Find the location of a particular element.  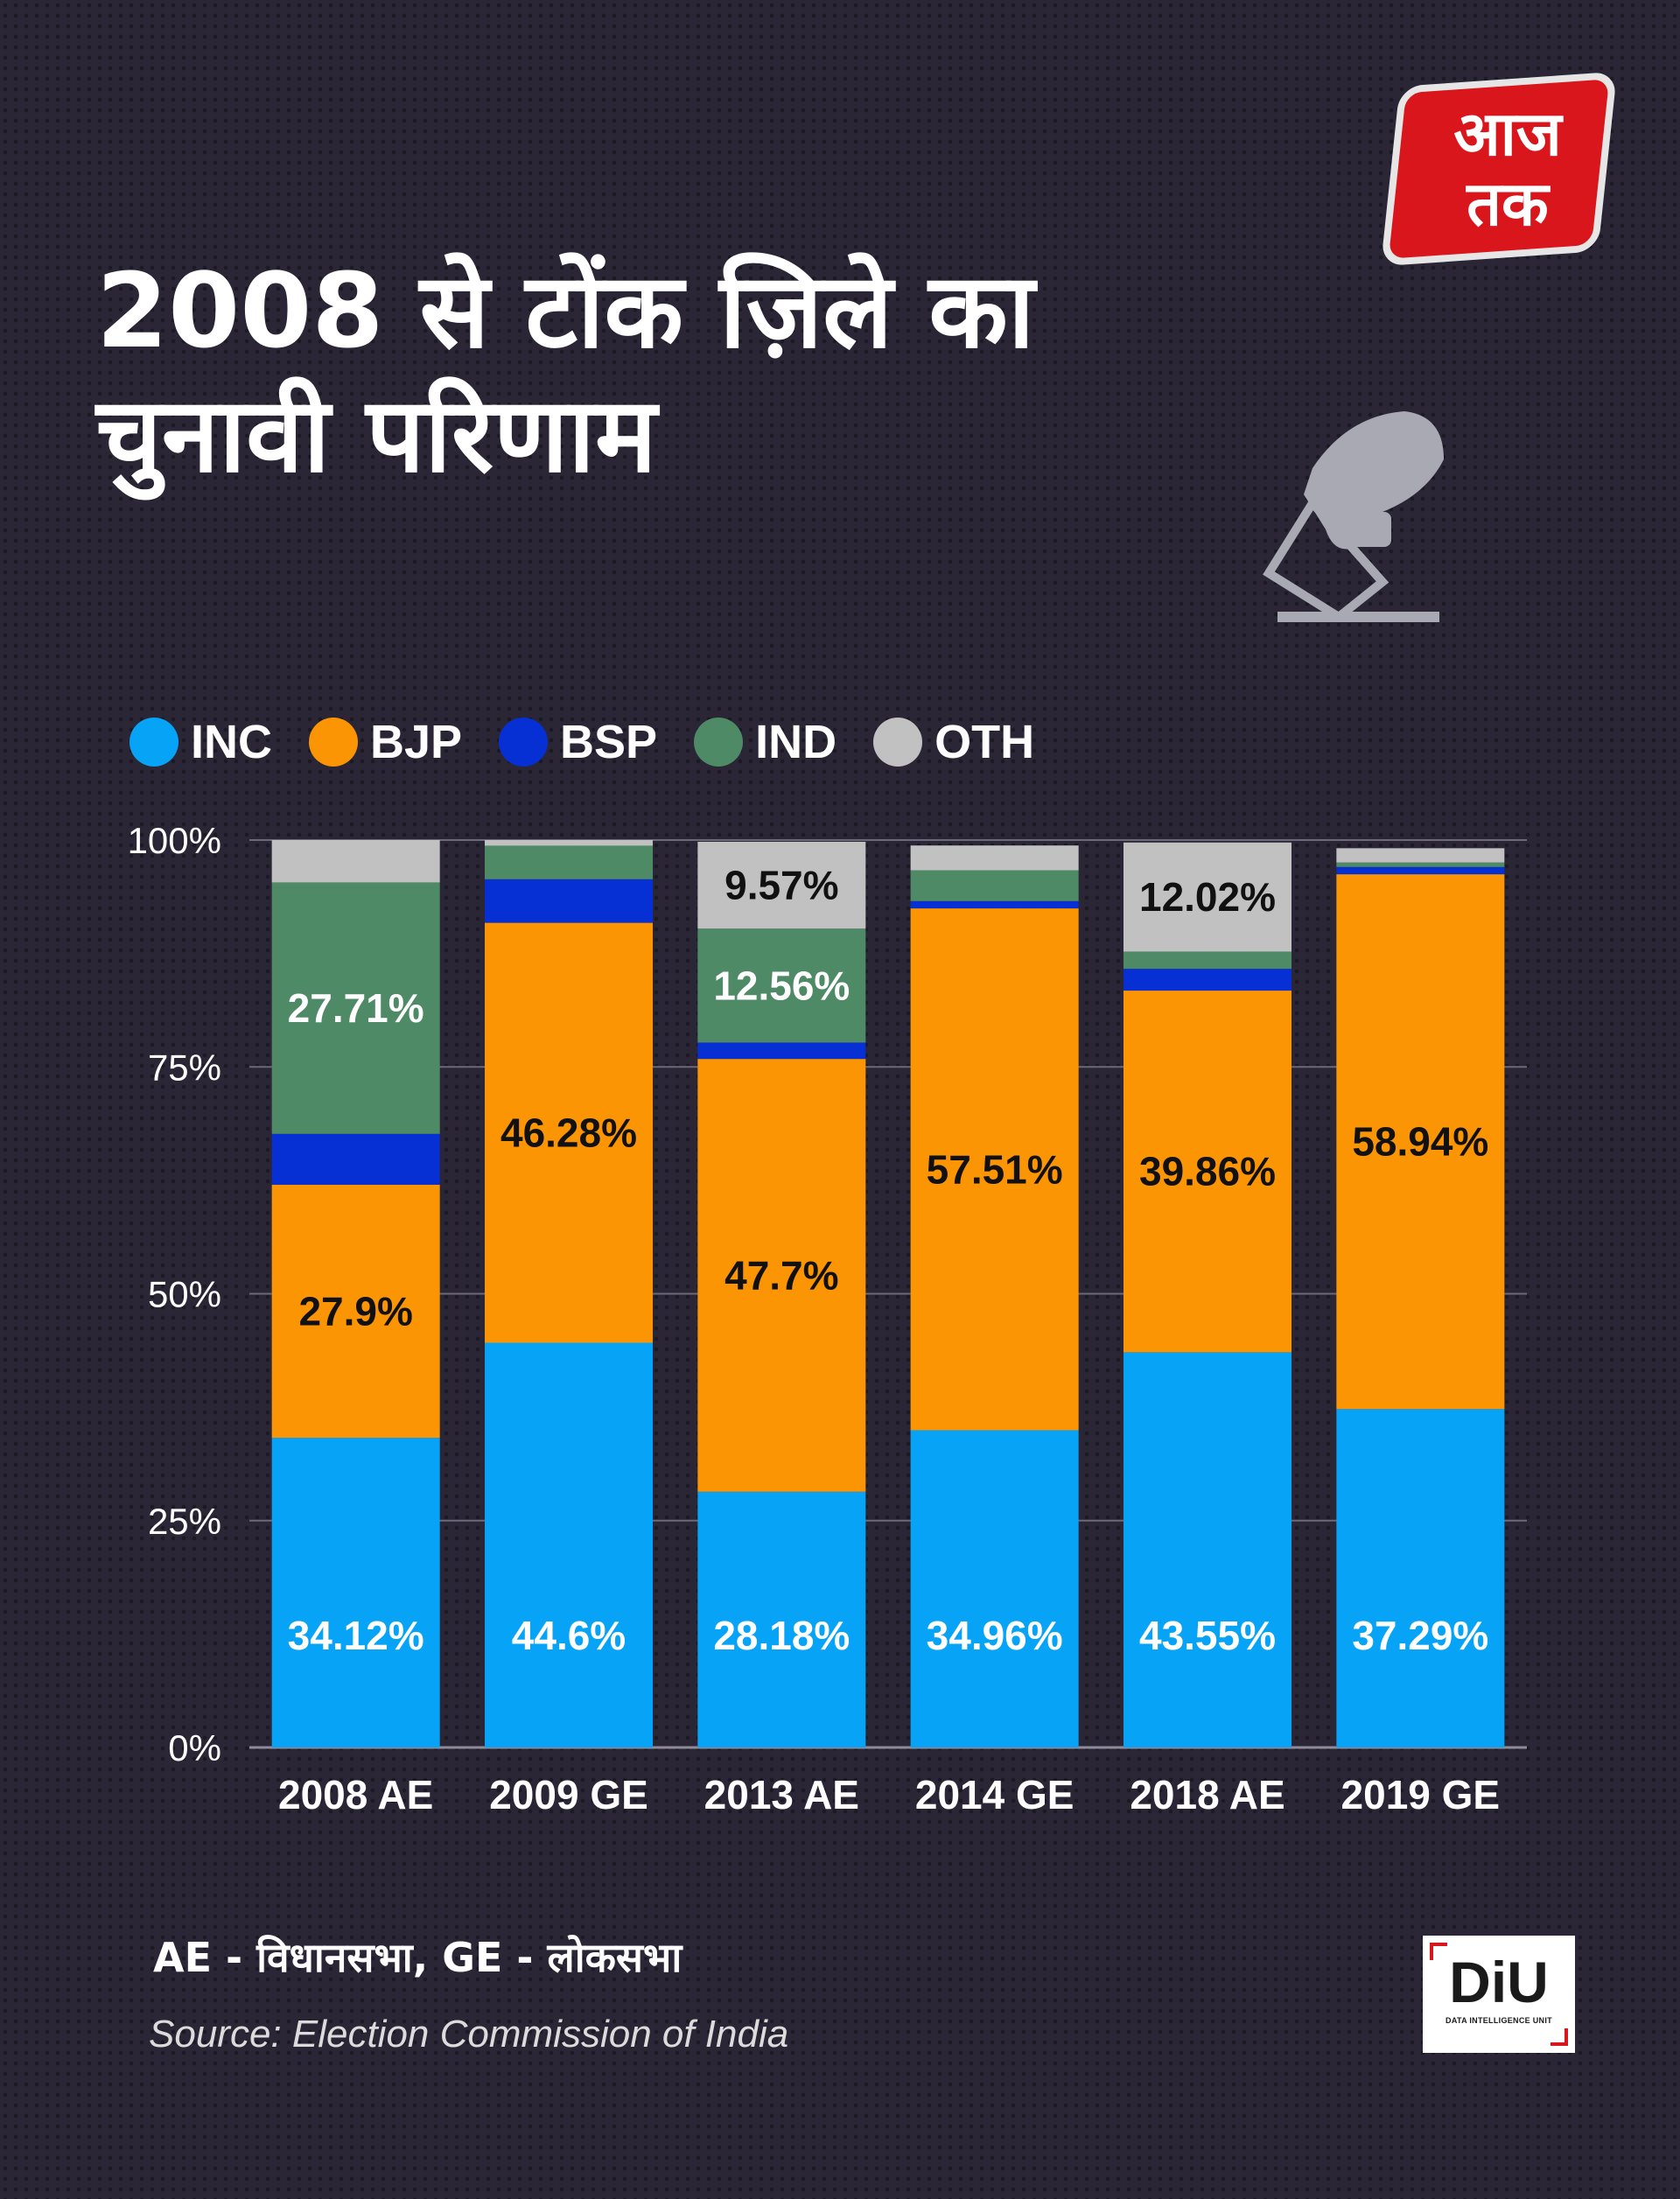

data-label: 9.57% is located at coordinates (781, 886).